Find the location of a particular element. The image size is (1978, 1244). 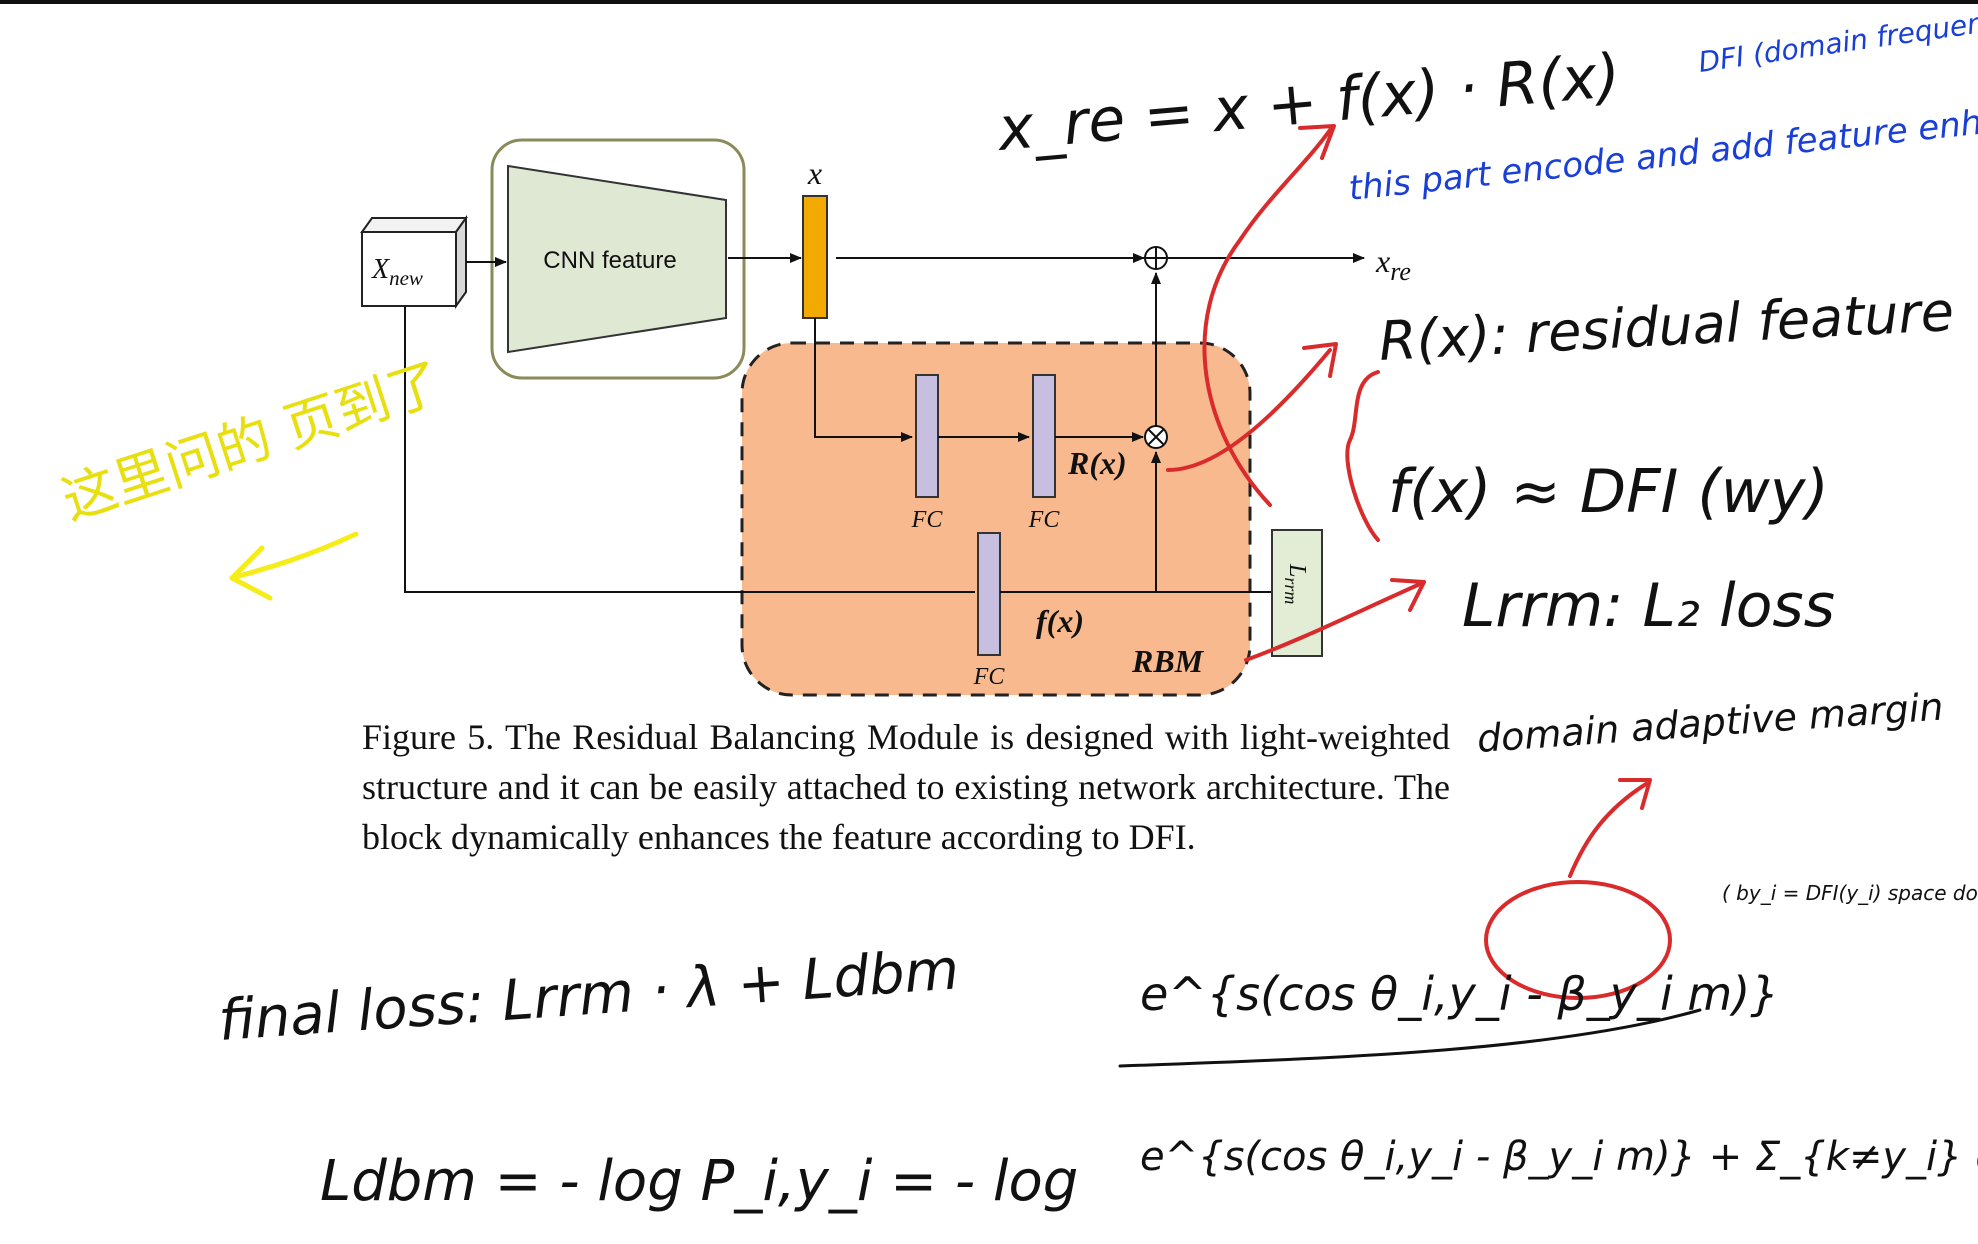

rbm-region is located at coordinates (996, 519).